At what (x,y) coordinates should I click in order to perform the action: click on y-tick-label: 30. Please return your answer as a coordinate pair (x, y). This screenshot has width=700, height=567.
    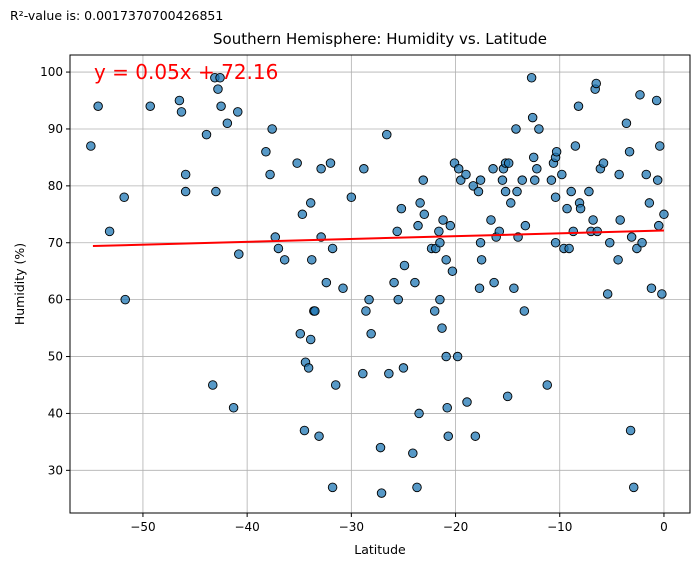
    Looking at the image, I should click on (55, 470).